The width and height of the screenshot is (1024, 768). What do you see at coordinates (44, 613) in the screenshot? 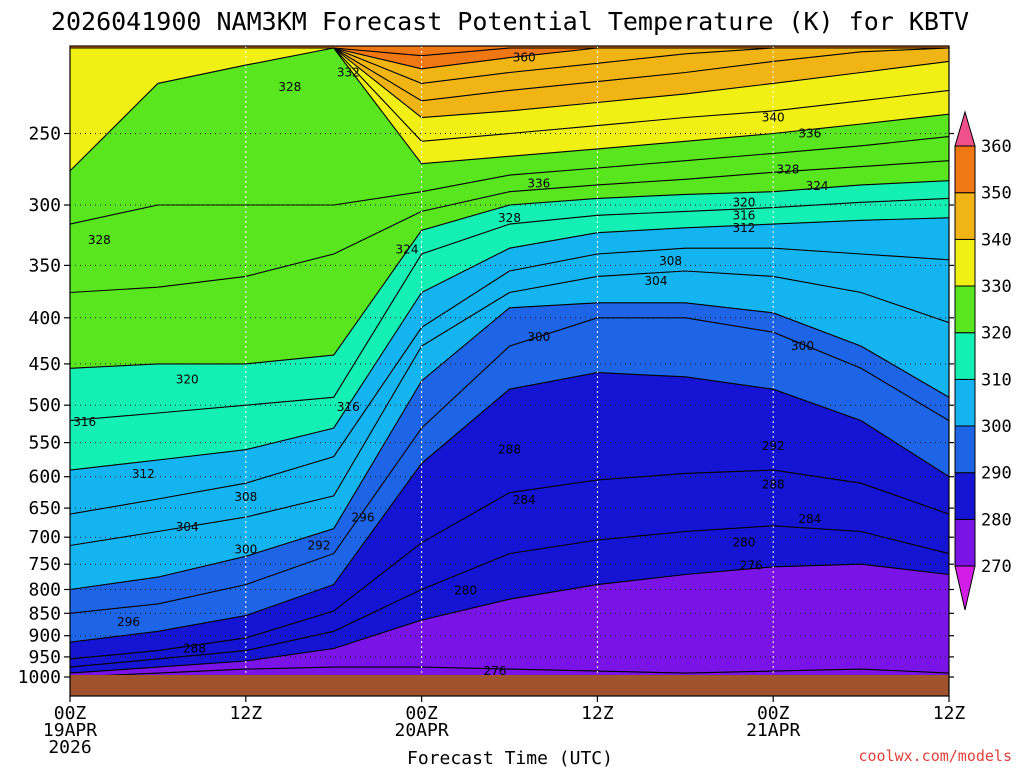
I see `y-tick-label: 850` at bounding box center [44, 613].